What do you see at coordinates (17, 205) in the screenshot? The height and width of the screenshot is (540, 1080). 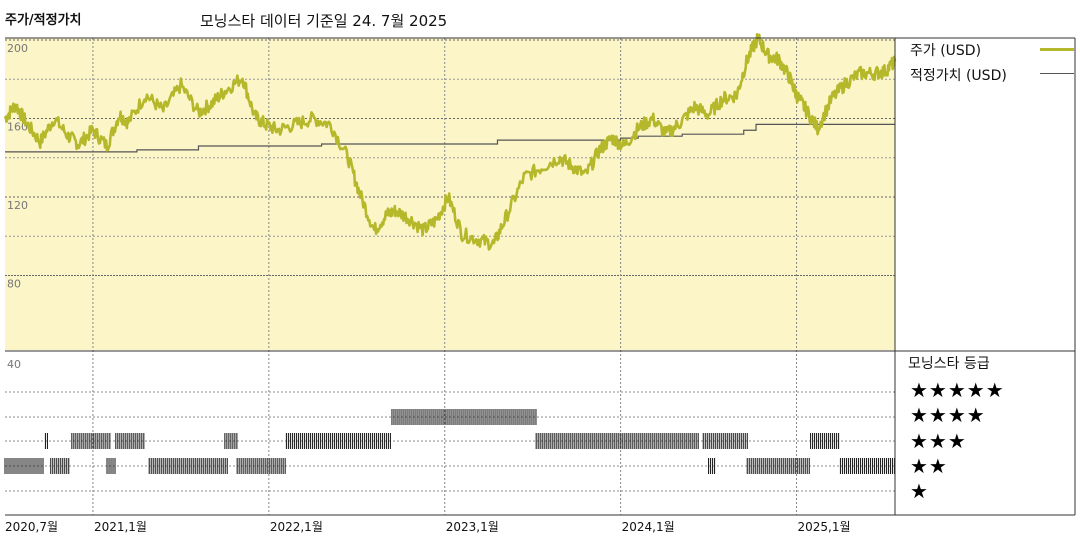 I see `y-tick-label: 120` at bounding box center [17, 205].